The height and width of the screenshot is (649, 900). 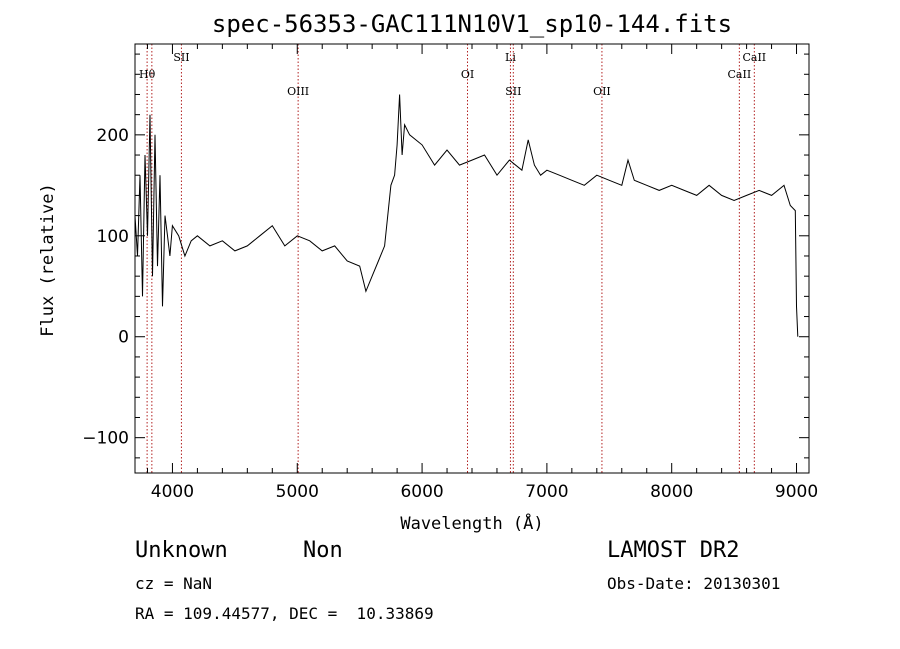 I want to click on survey-name: LAMOST DR2, so click(x=673, y=550).